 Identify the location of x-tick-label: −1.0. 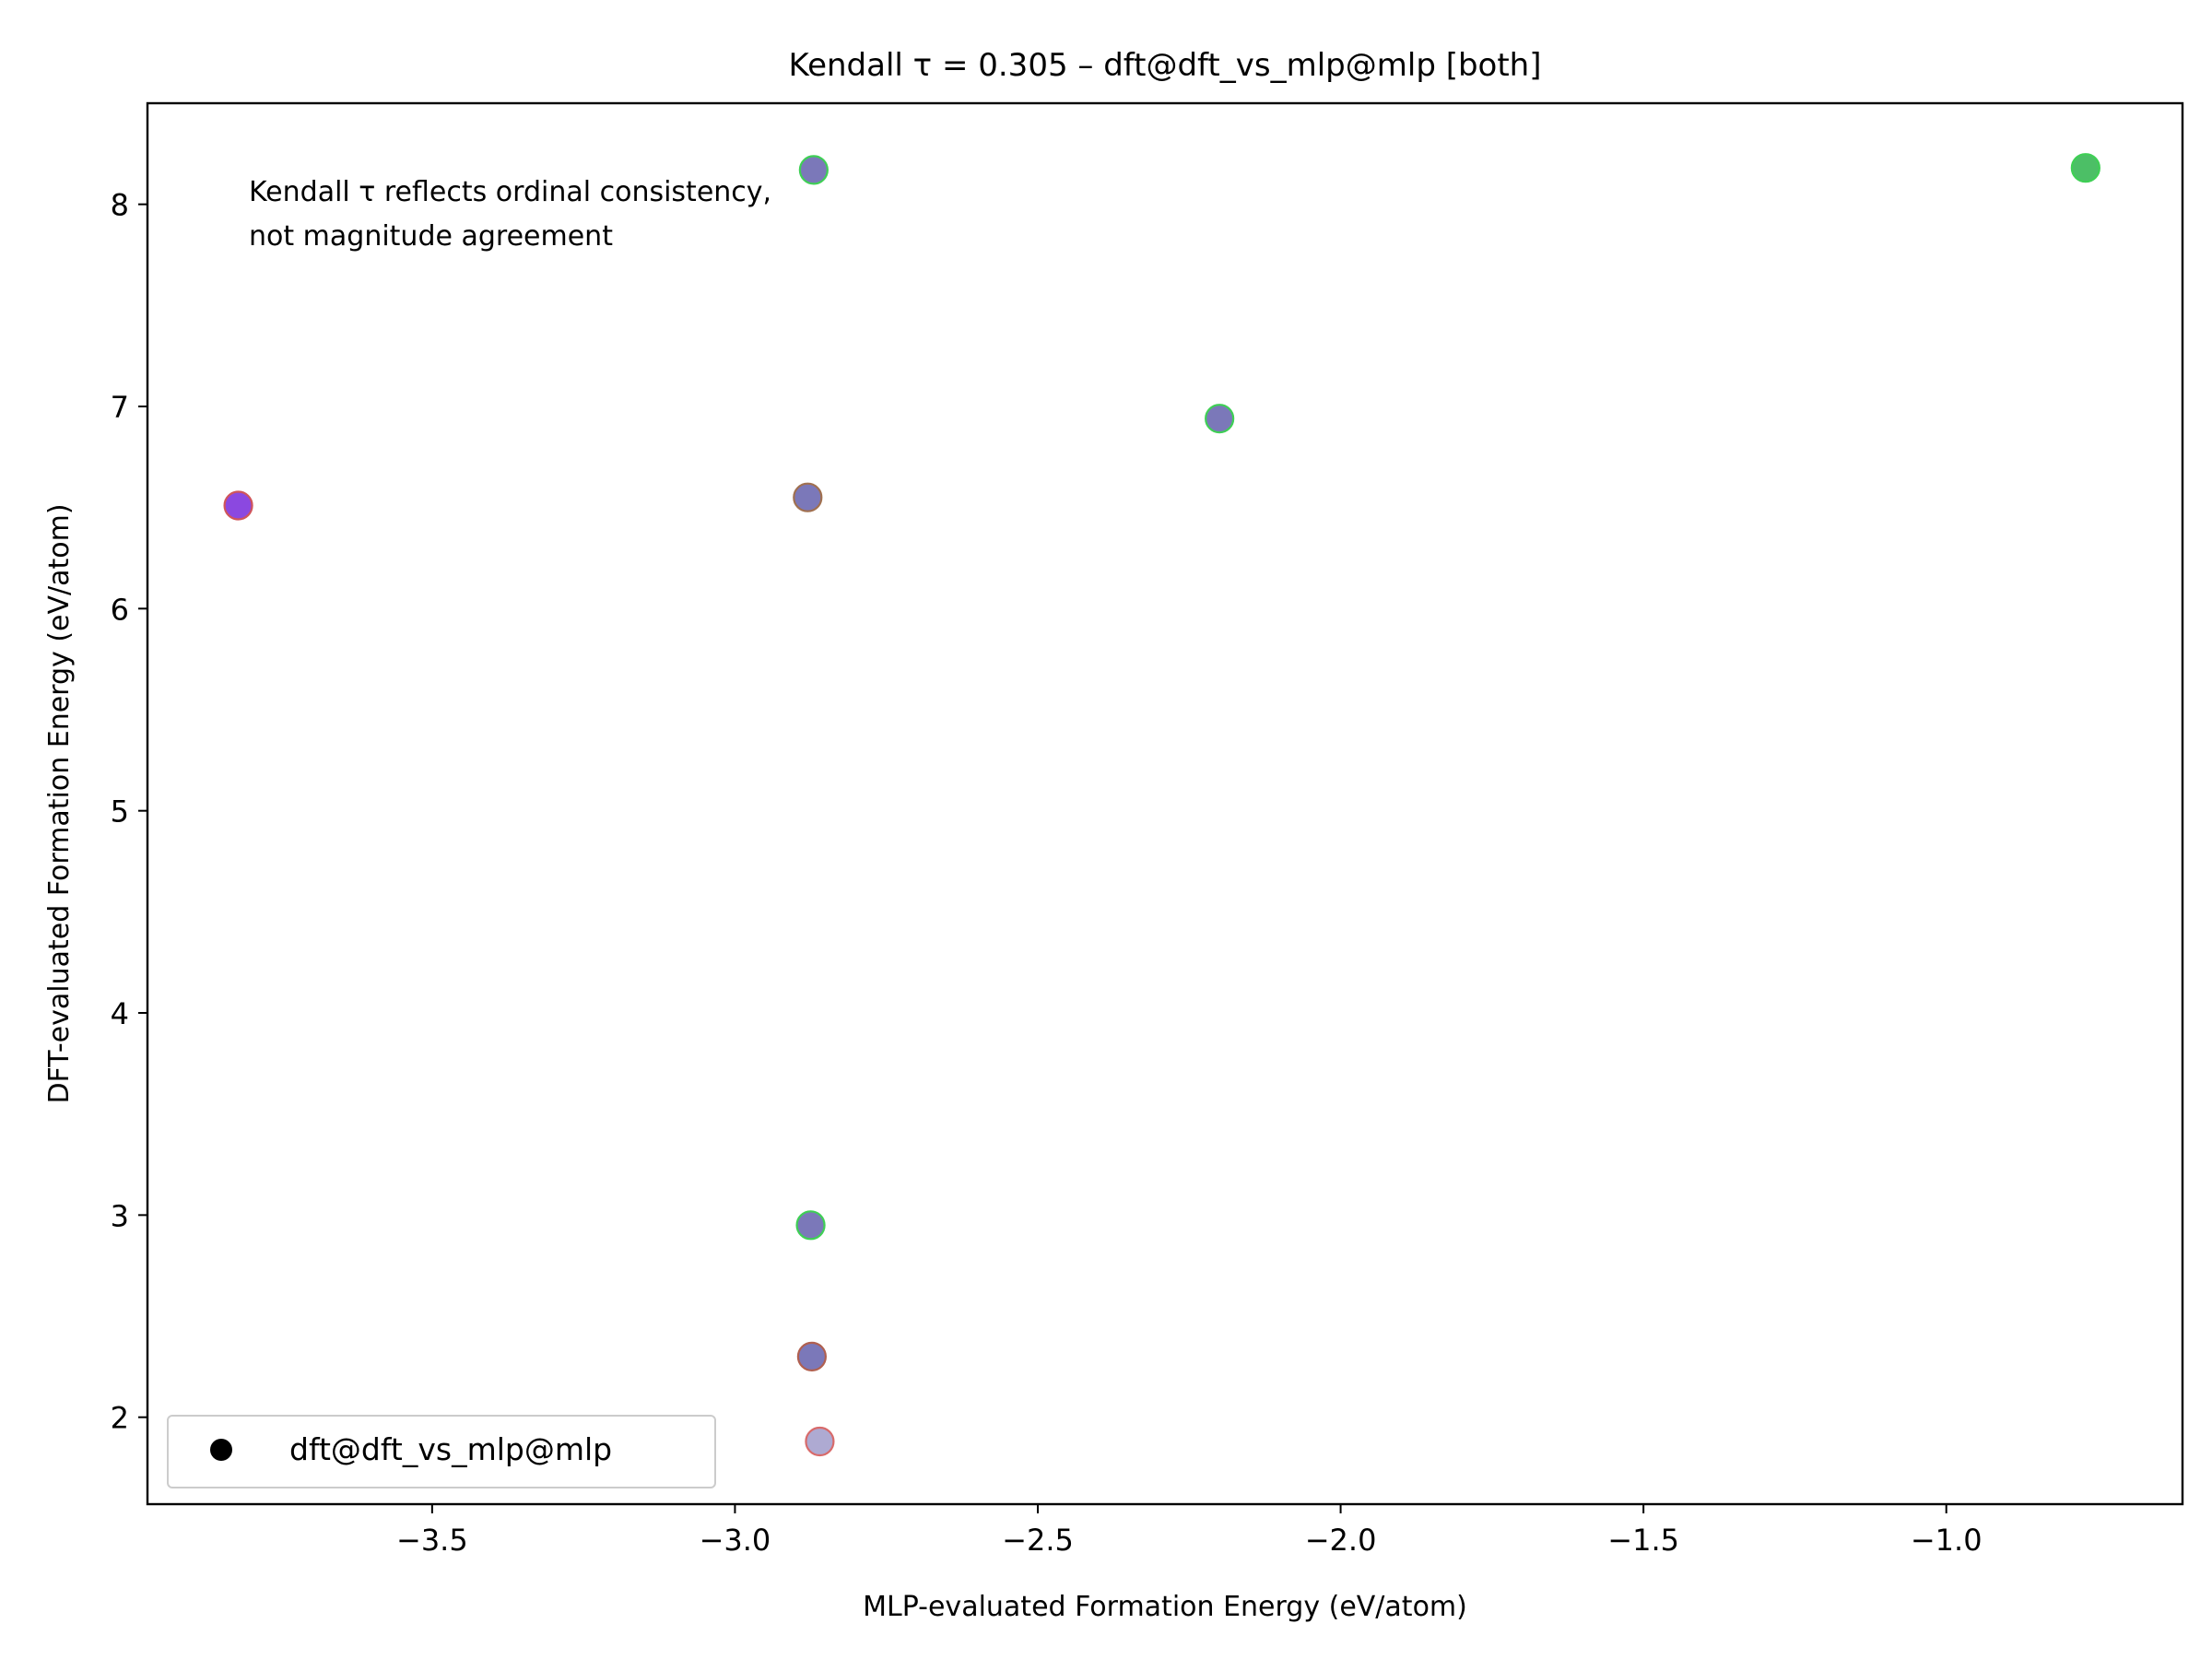
(1947, 1540).